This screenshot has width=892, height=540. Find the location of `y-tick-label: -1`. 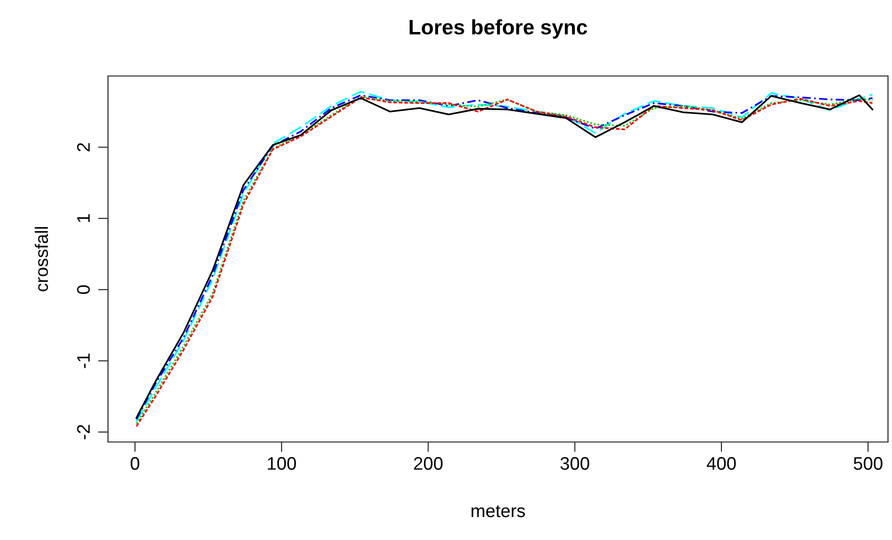

y-tick-label: -1 is located at coordinates (83, 361).